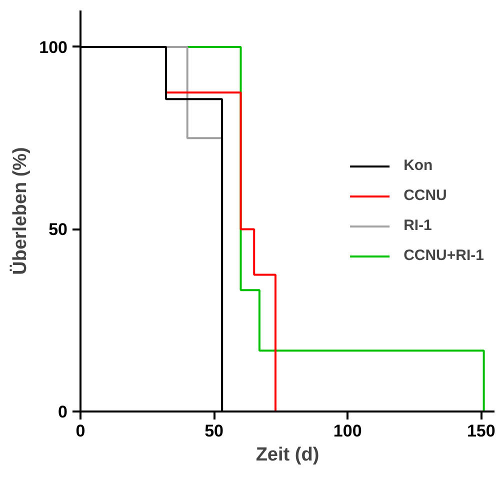  I want to click on legend-label: CCNU, so click(425, 195).